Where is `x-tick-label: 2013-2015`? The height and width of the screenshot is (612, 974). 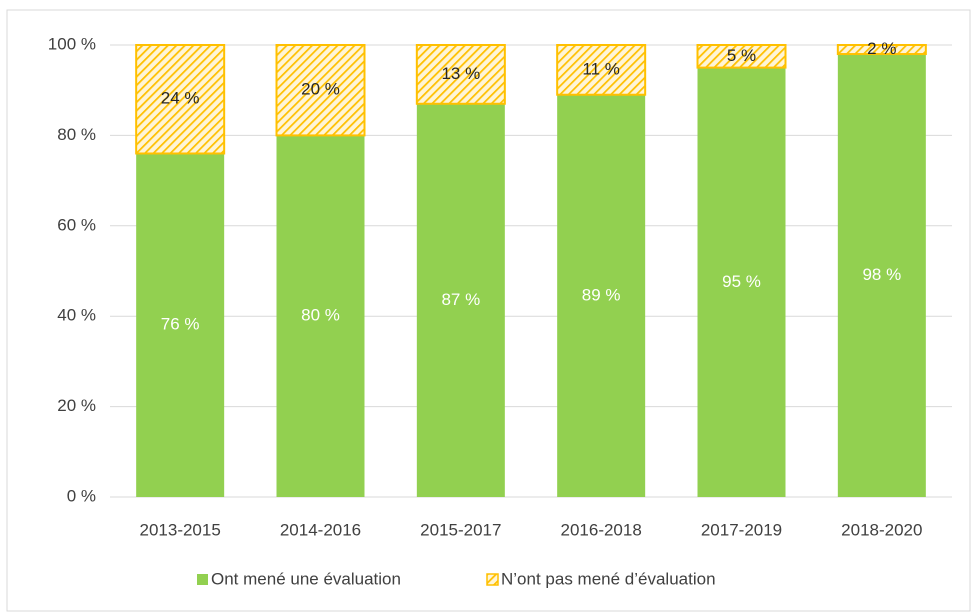
x-tick-label: 2013-2015 is located at coordinates (180, 529).